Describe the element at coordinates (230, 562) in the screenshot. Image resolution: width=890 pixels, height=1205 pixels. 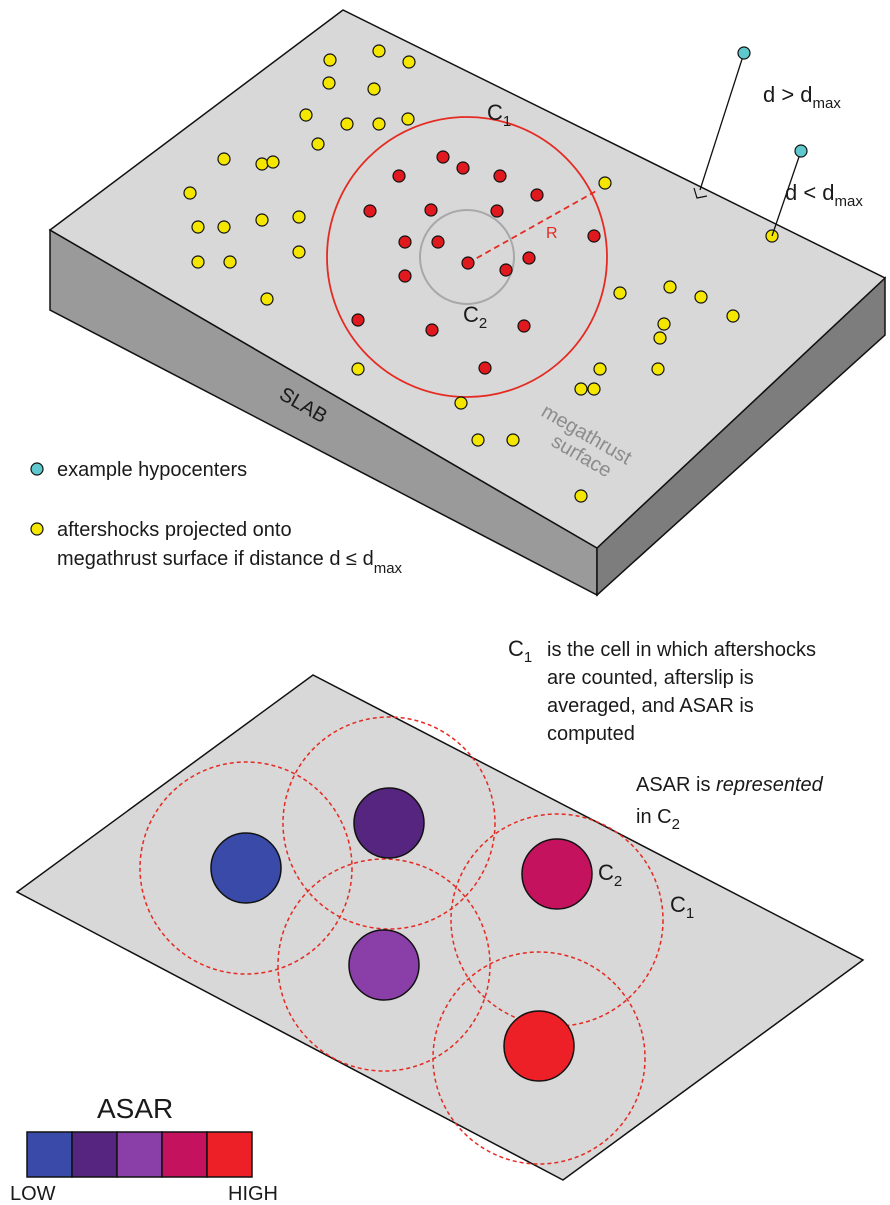
I see `legend-aftershocks-line2: megathrust surface if distance d ≤ dmax` at that location.